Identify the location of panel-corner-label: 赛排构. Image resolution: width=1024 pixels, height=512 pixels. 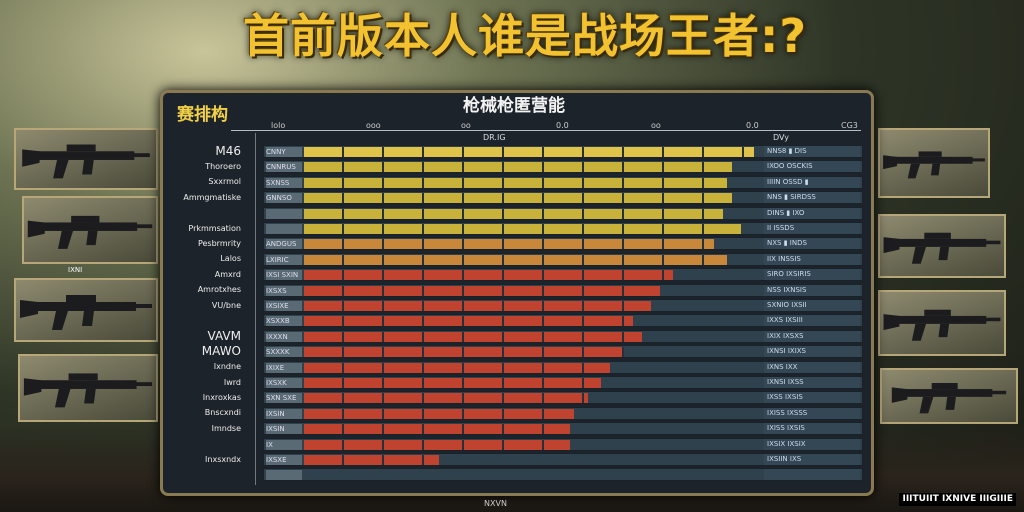
(202, 115).